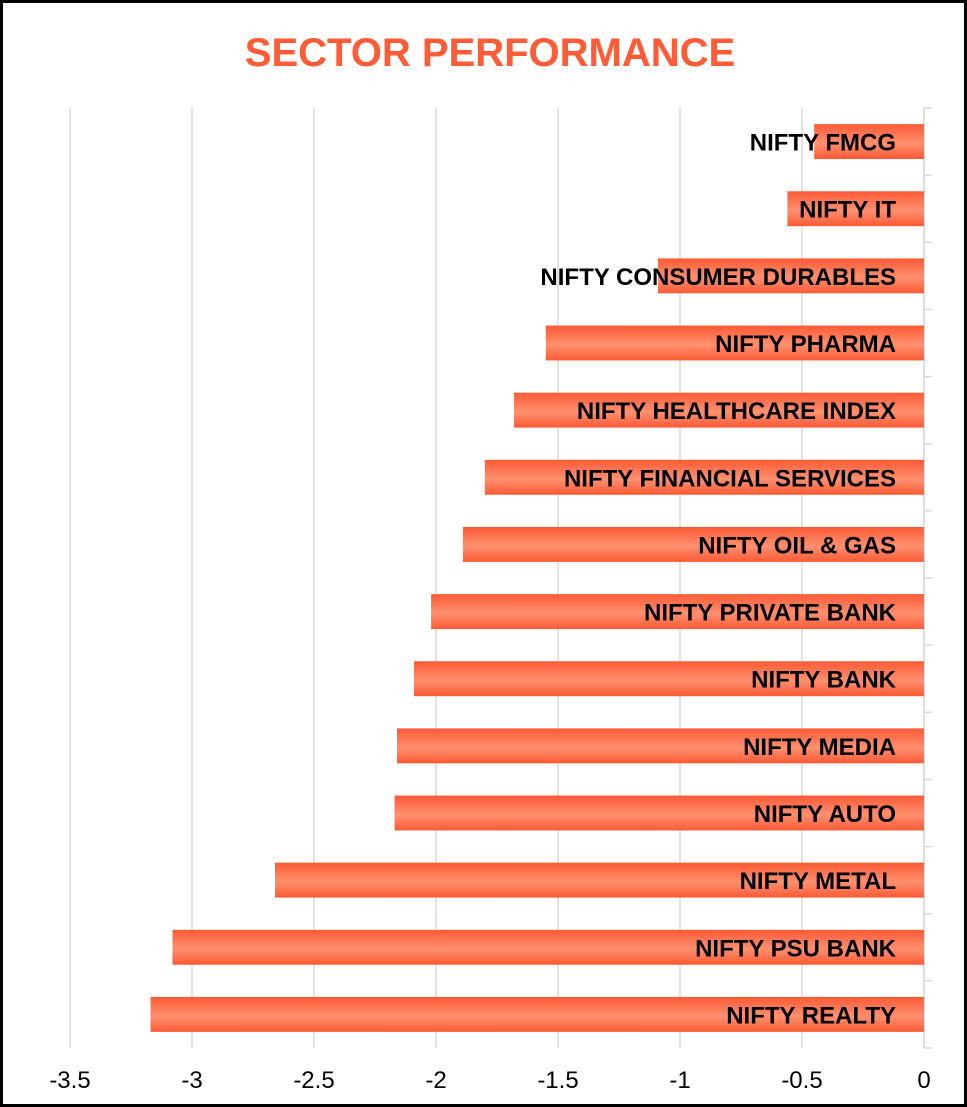 This screenshot has width=967, height=1107. I want to click on bar-label: NIFTY CONSUMER DURABLES, so click(718, 277).